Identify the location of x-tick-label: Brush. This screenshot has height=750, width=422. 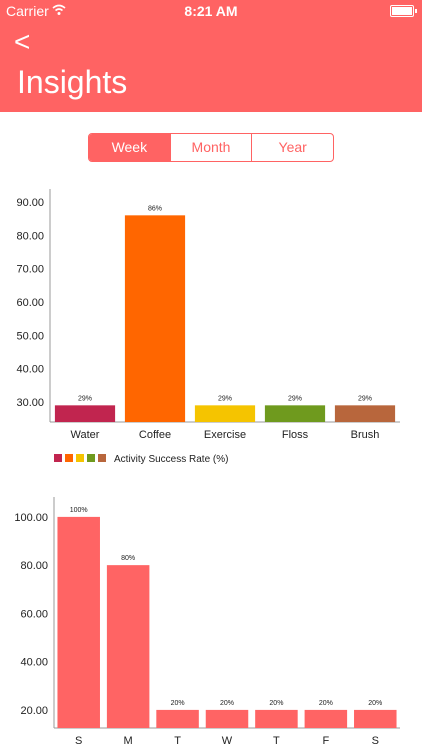
(365, 435).